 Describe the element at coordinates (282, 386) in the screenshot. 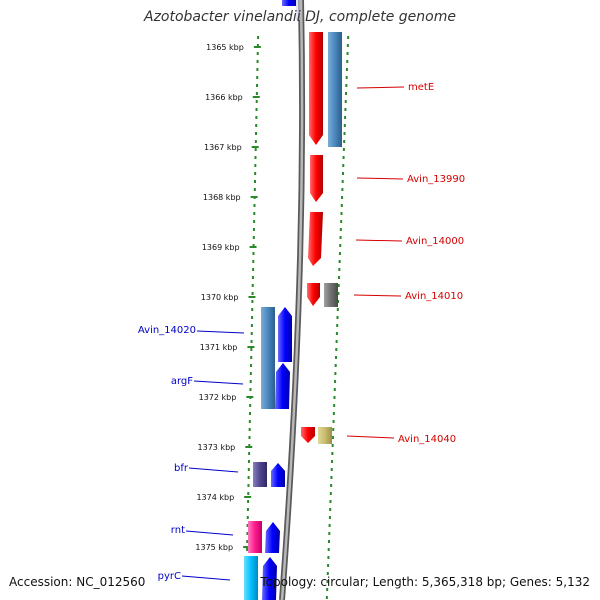

I see `gene-argF` at that location.